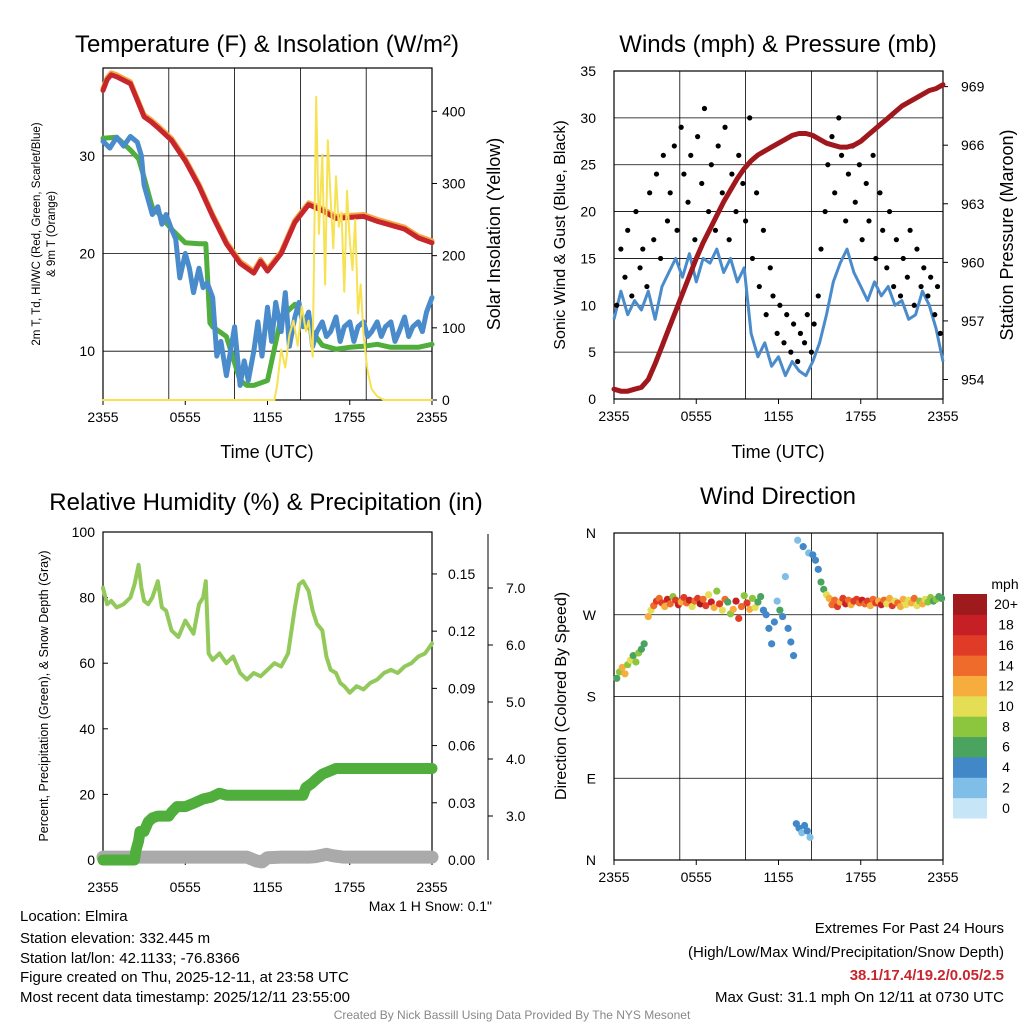 The width and height of the screenshot is (1024, 1024). What do you see at coordinates (973, 87) in the screenshot?
I see `wind-y2tick-label: 969` at bounding box center [973, 87].